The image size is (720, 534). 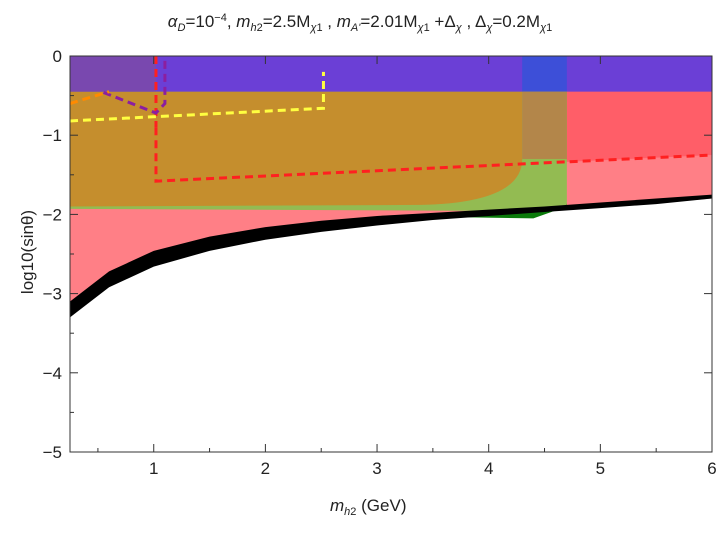 I want to click on x-tick-label: 6, so click(x=711, y=468).